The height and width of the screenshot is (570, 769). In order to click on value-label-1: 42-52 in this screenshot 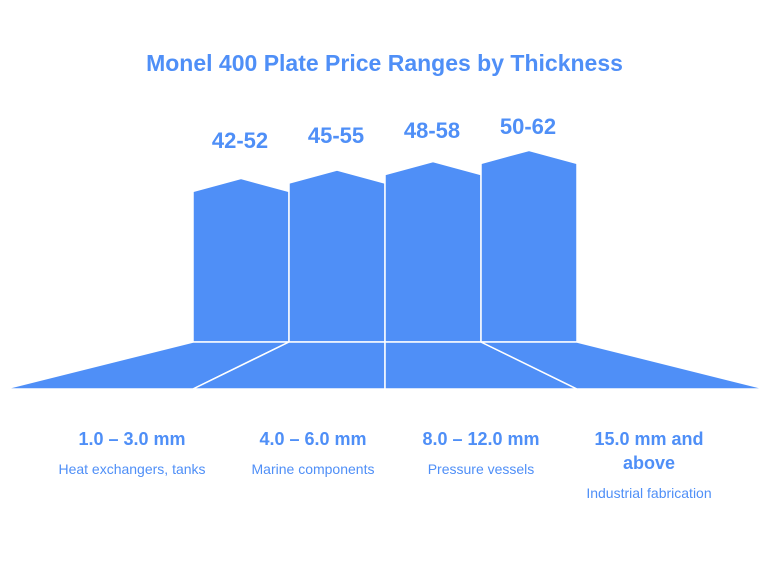, I will do `click(240, 140)`.